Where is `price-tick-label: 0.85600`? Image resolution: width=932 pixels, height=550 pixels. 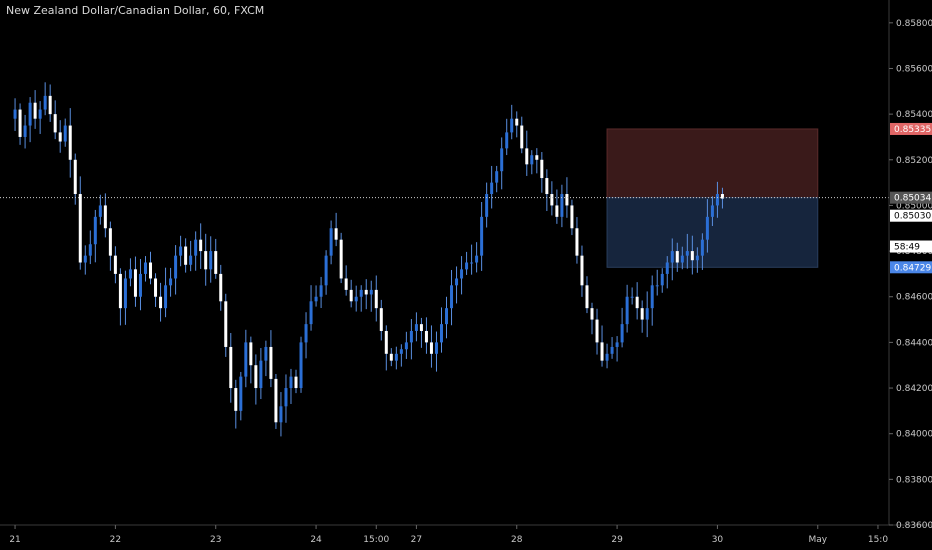
price-tick-label: 0.85600 is located at coordinates (914, 69).